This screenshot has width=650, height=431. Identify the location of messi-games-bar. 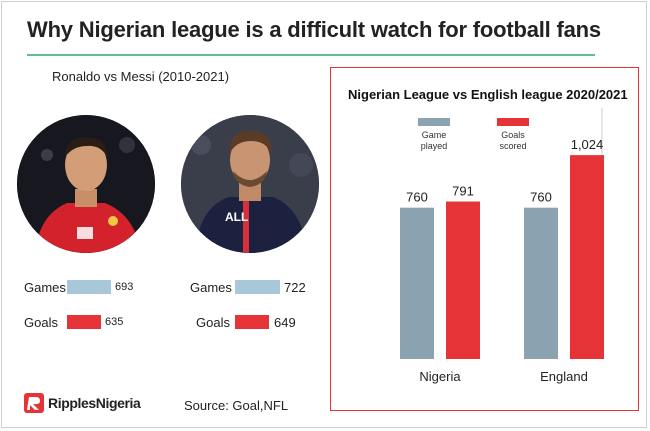
(257, 287).